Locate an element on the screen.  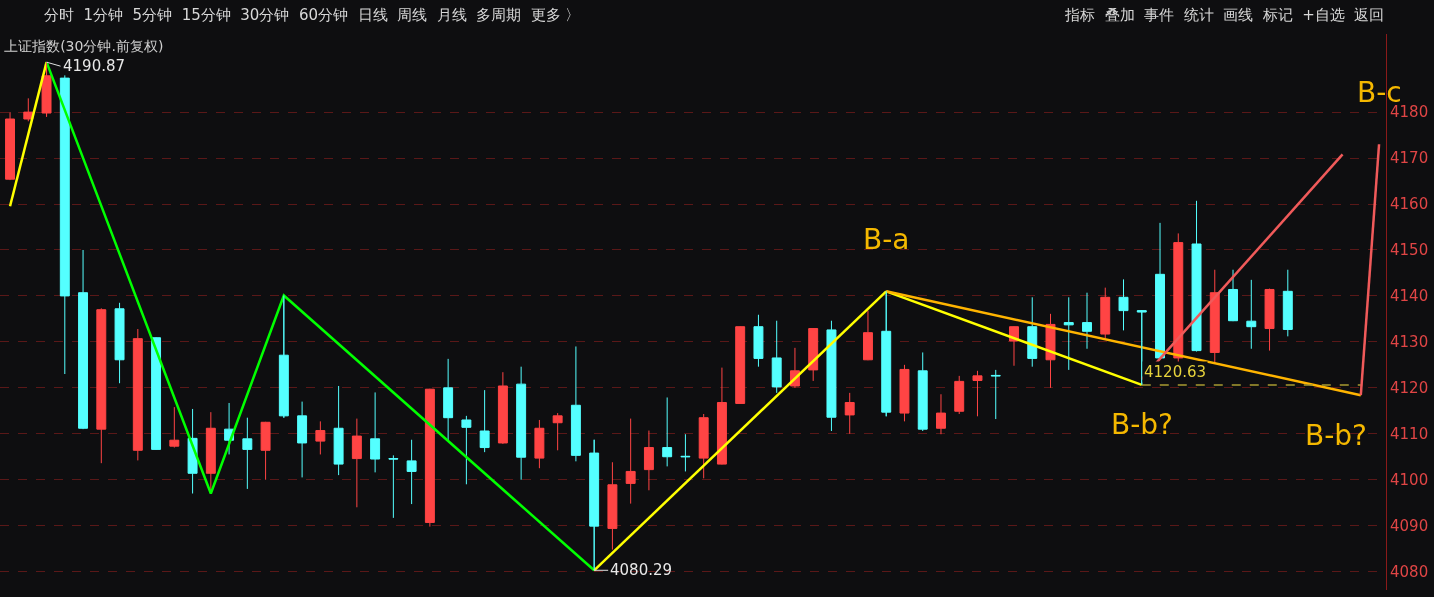
y-tick-label: 4120 is located at coordinates (1409, 388).